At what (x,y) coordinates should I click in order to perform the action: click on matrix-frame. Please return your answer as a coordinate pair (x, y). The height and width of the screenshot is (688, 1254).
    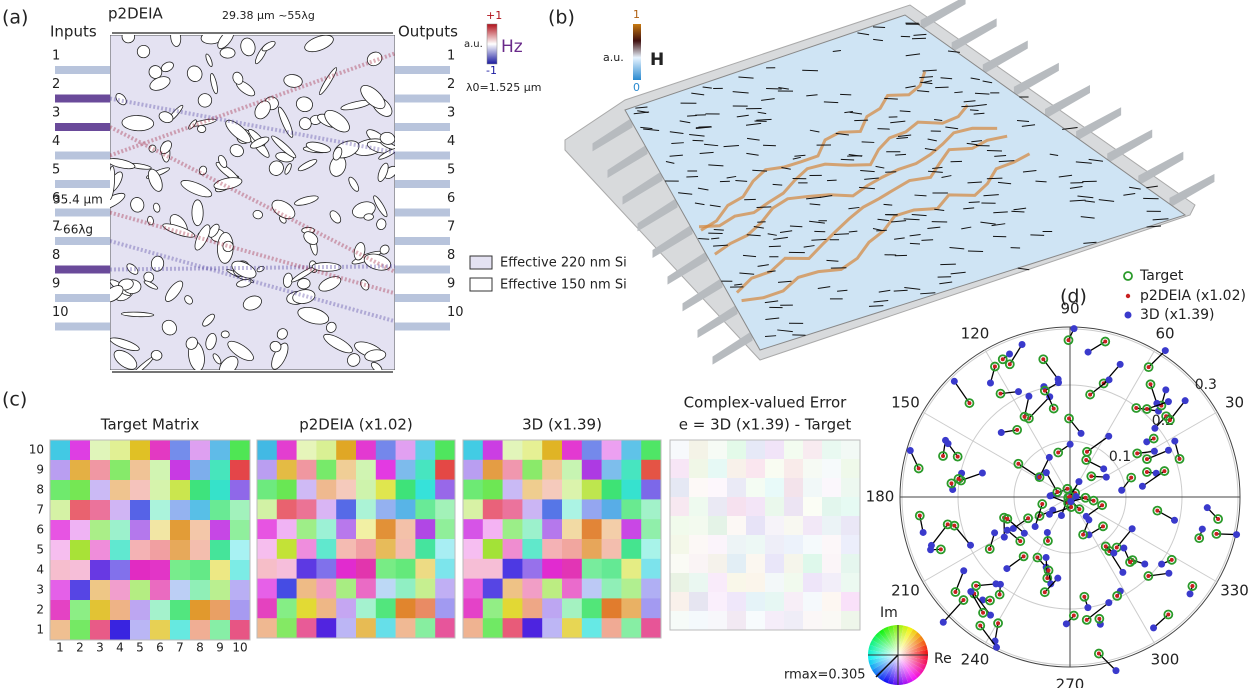
    Looking at the image, I should click on (356, 539).